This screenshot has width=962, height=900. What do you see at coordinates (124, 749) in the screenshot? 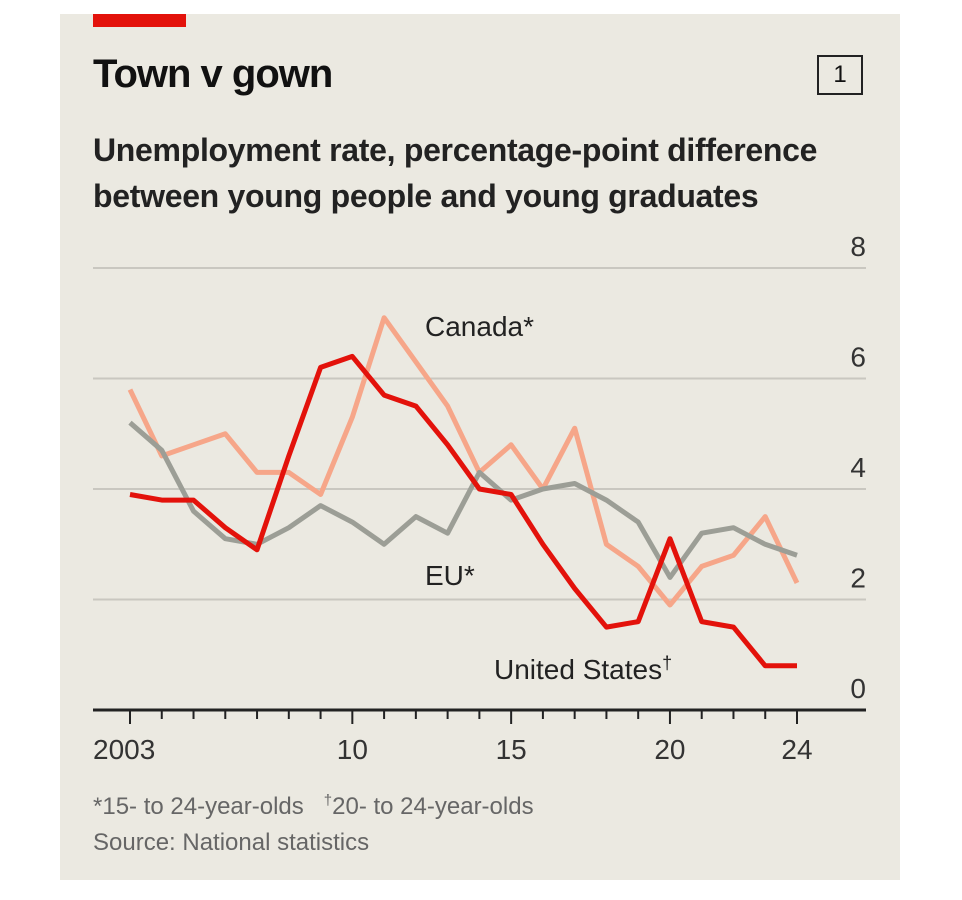
I see `x-tick-label-2003: 2003` at bounding box center [124, 749].